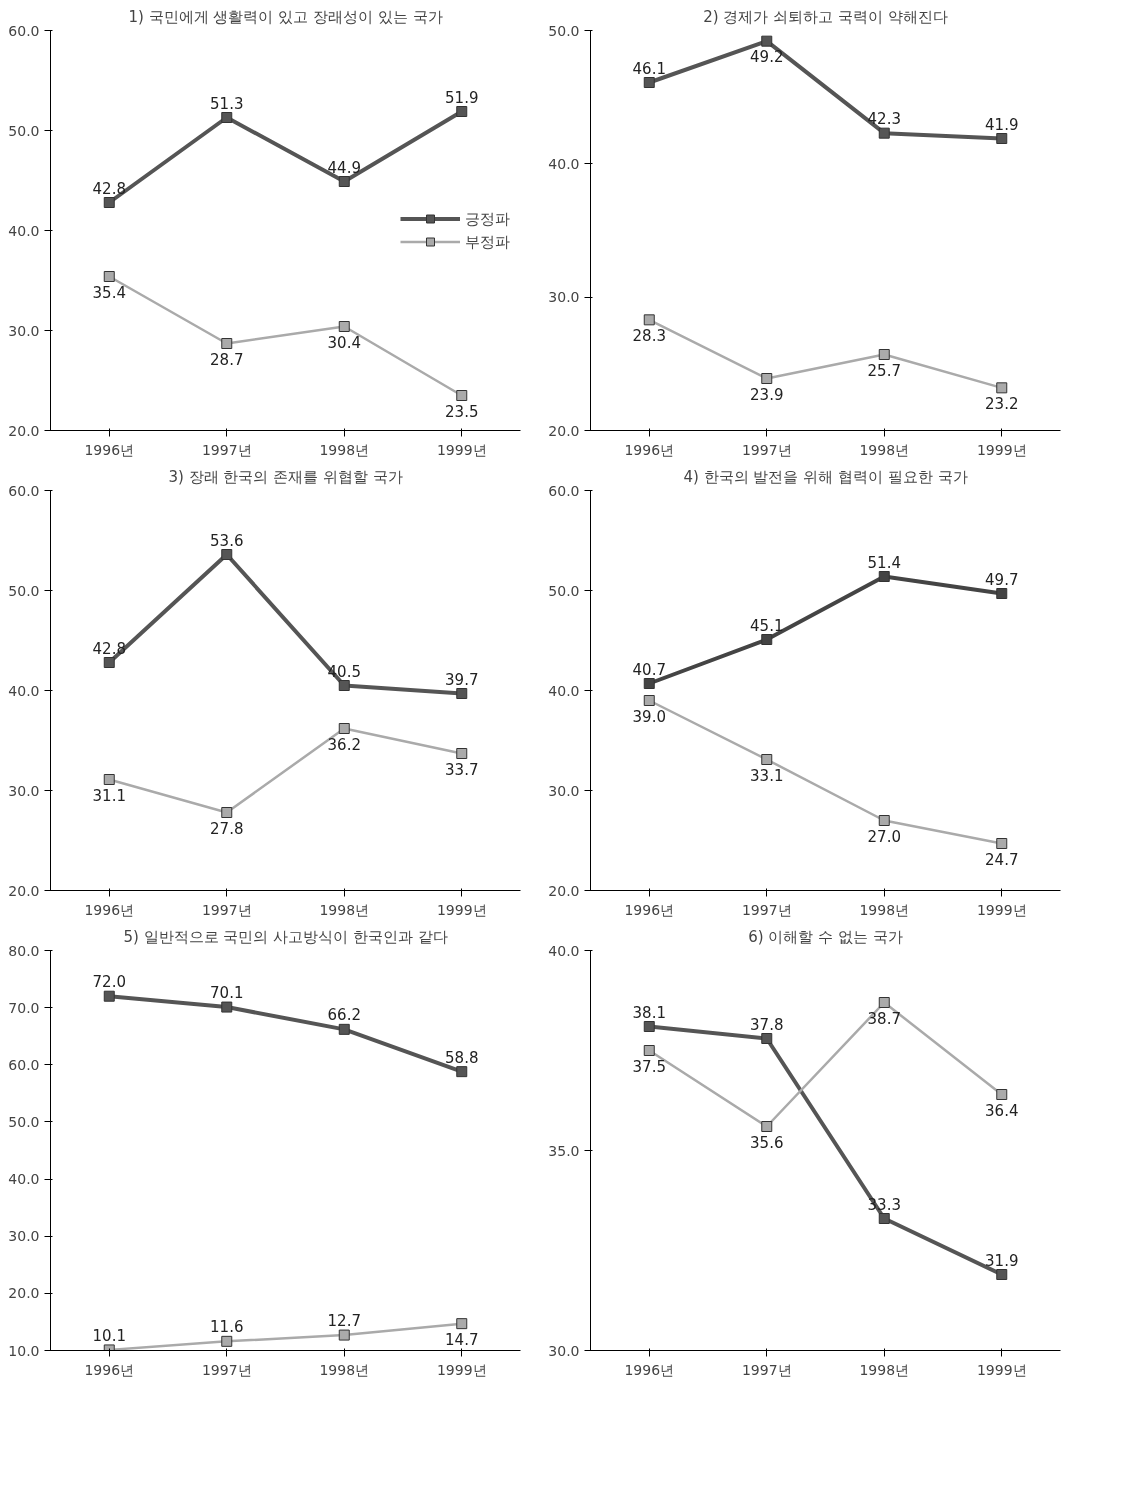 Image resolution: width=1138 pixels, height=1505 pixels. I want to click on data-label: 12.7, so click(344, 1321).